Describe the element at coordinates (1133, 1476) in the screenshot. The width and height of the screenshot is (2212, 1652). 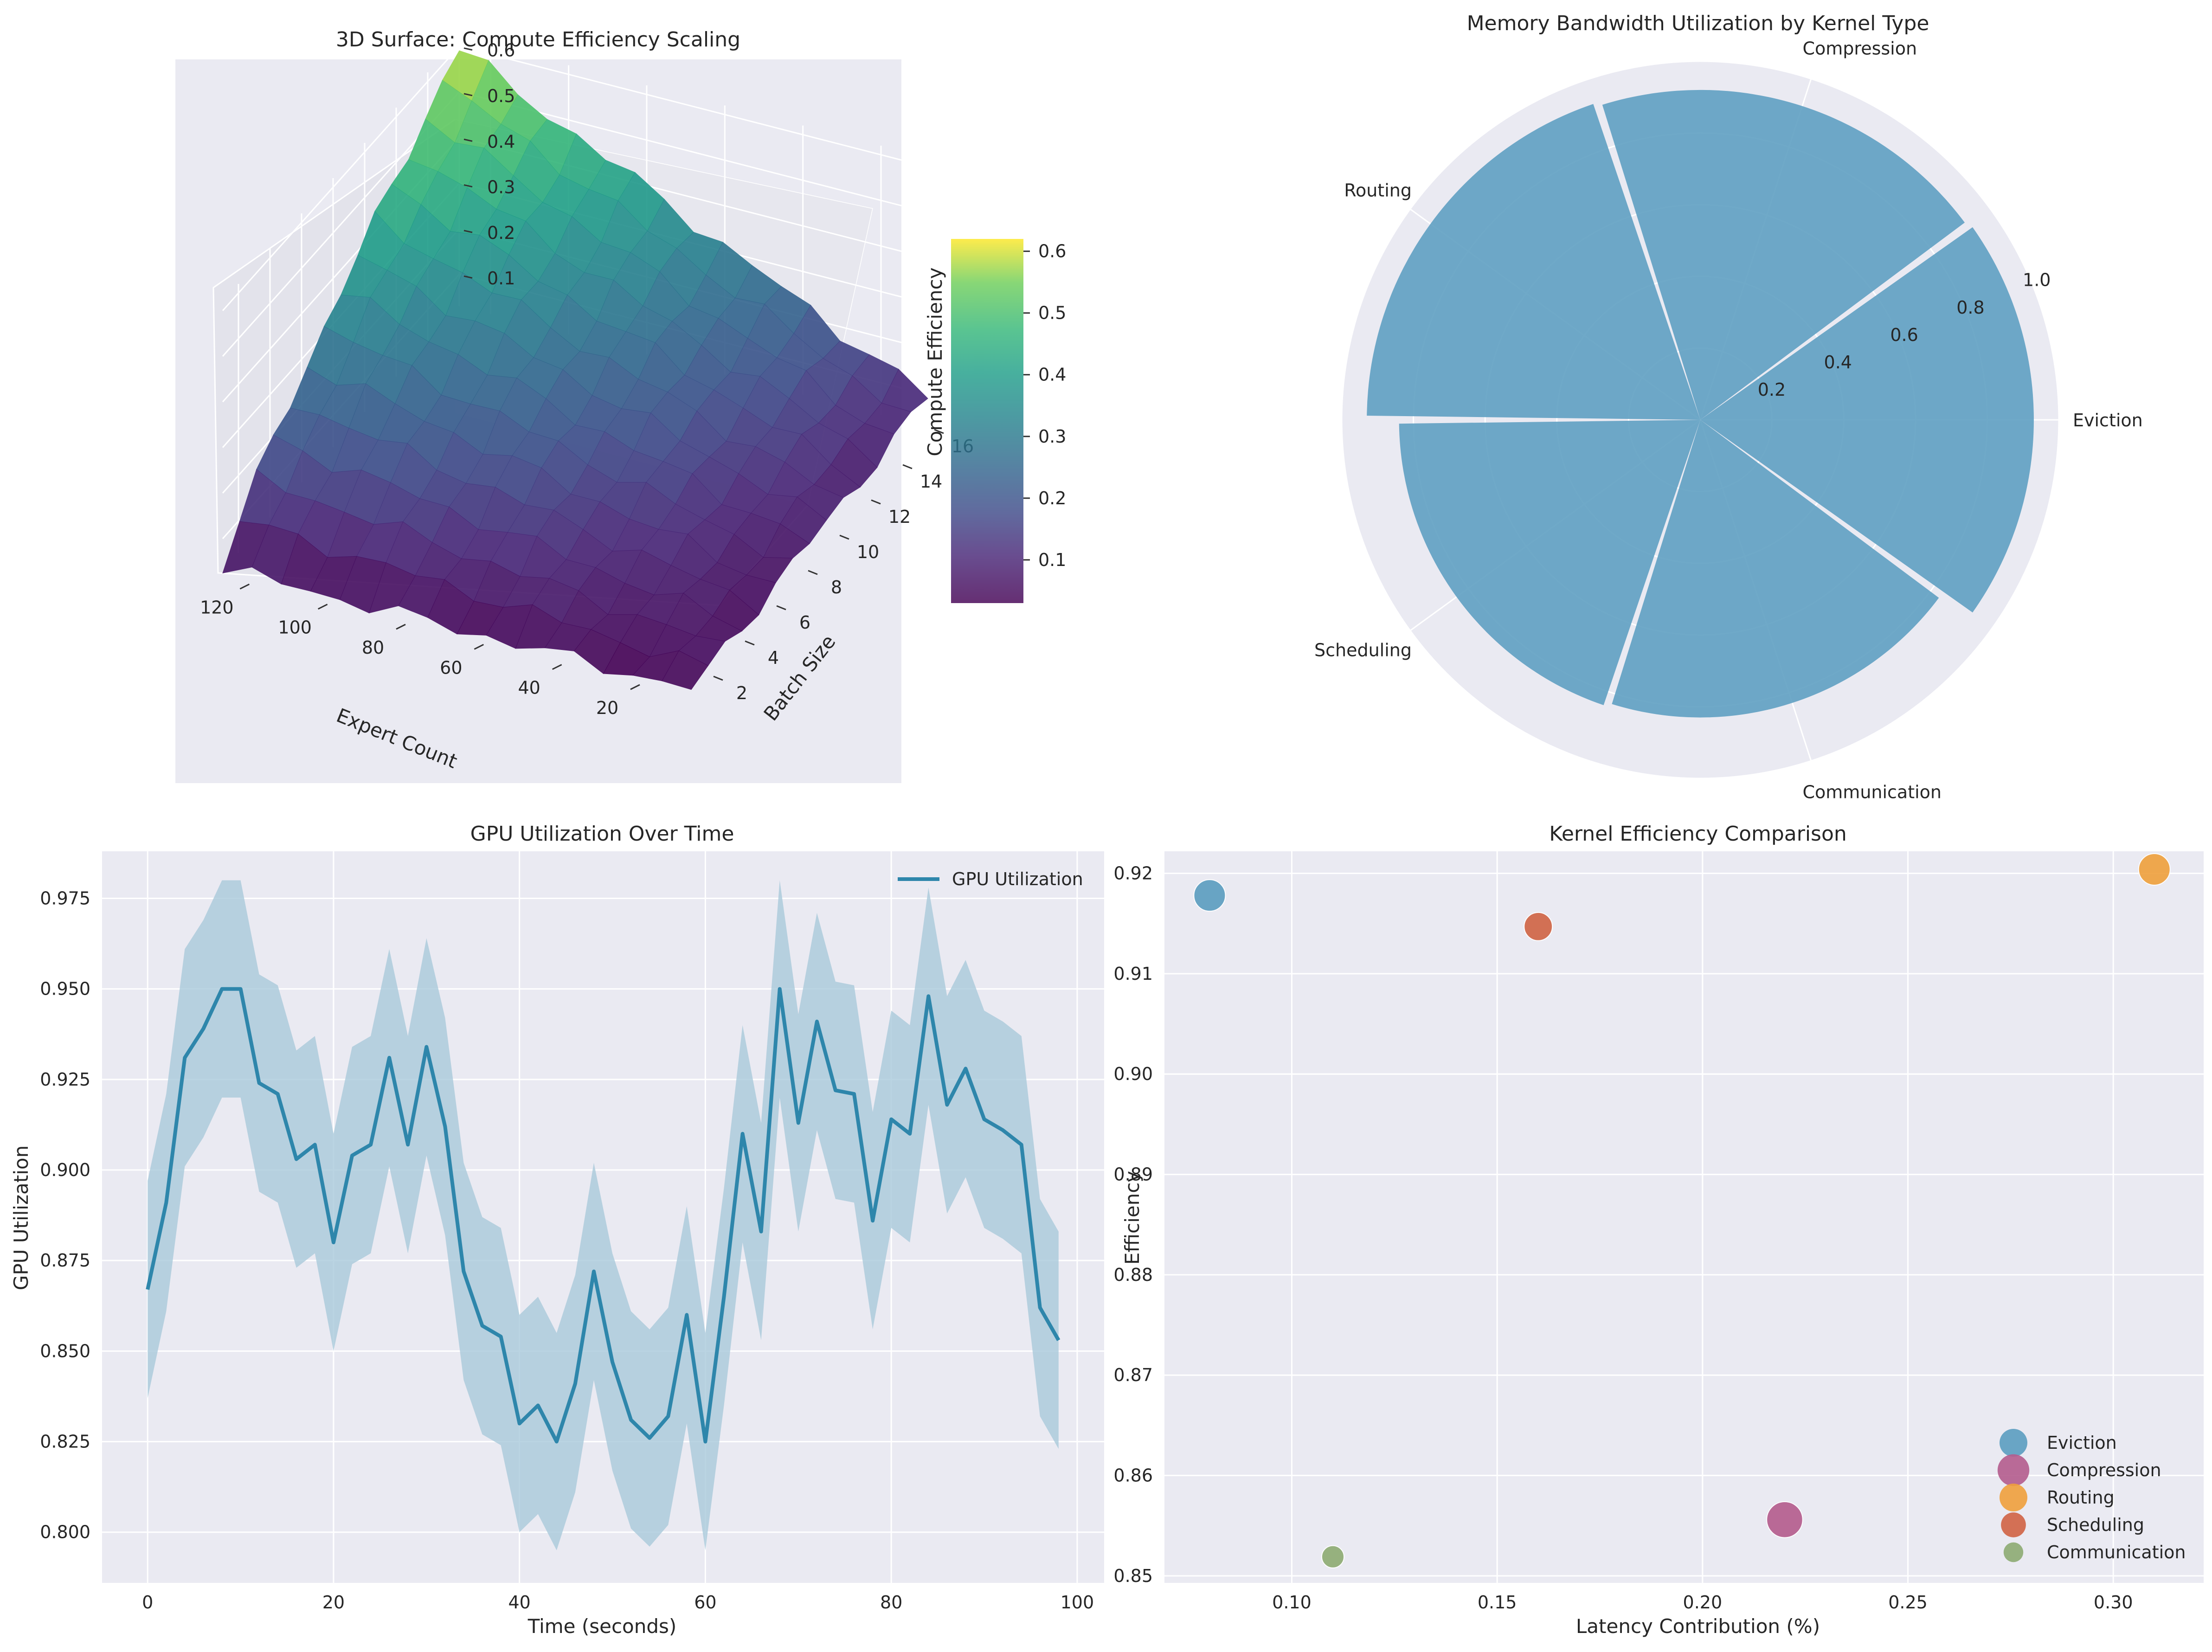
I see `scatter-y-tick-label: 0.86` at that location.